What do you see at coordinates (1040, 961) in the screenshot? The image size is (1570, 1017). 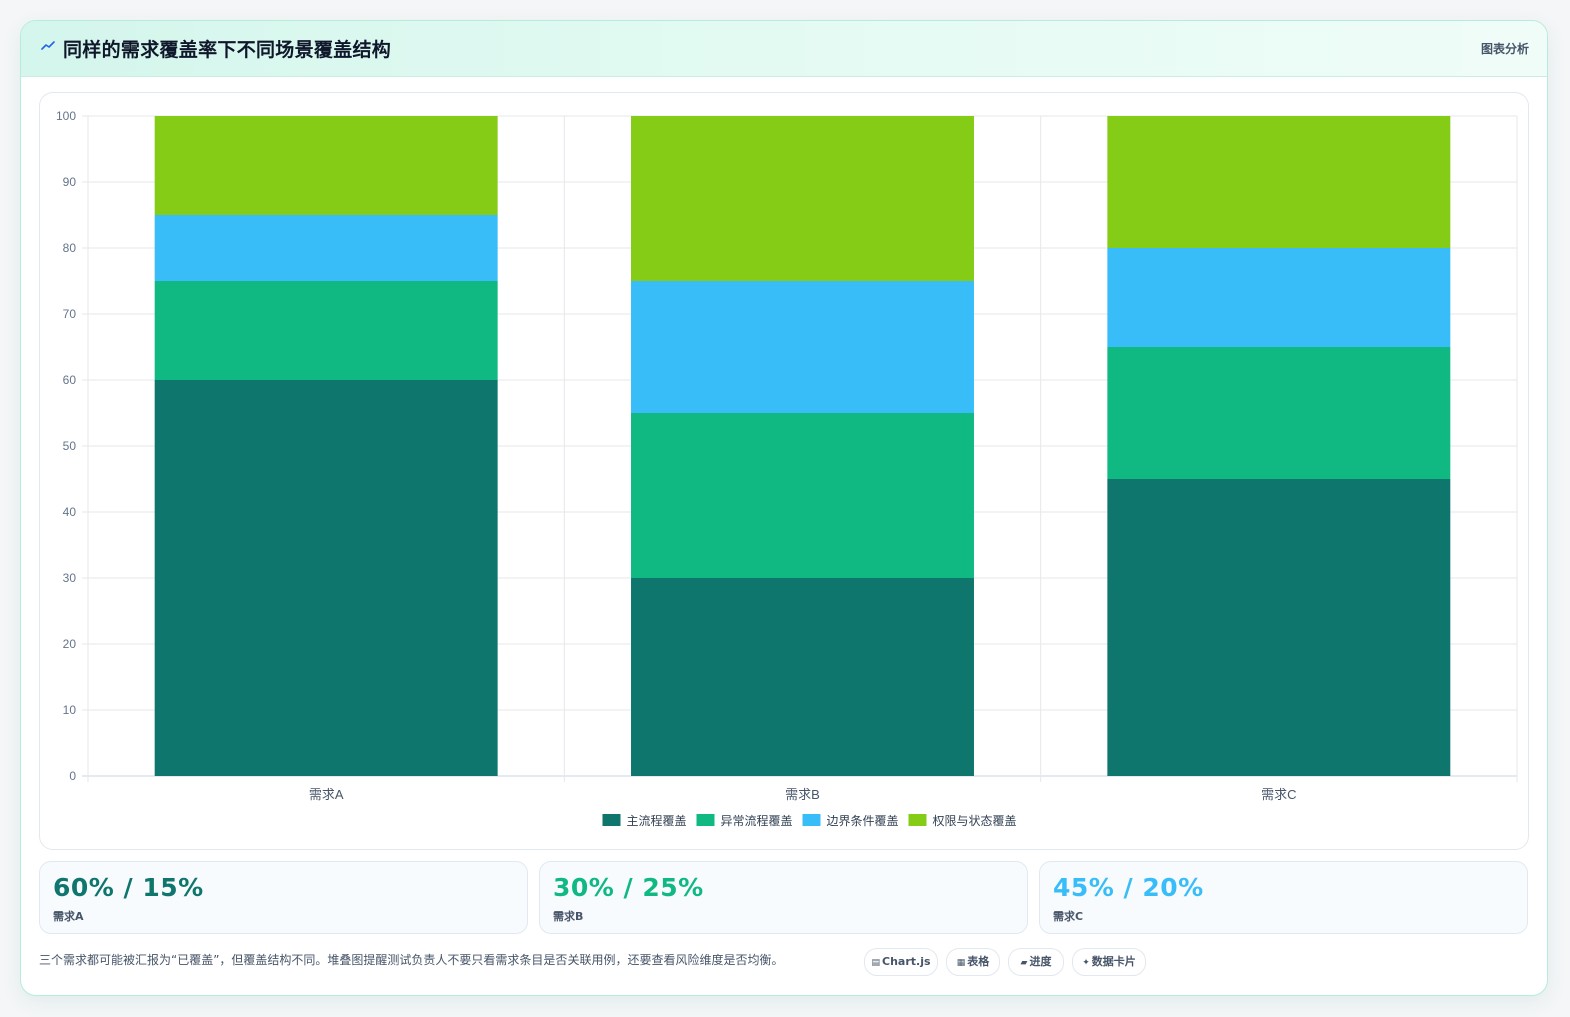 I see `tag-label: 进度` at bounding box center [1040, 961].